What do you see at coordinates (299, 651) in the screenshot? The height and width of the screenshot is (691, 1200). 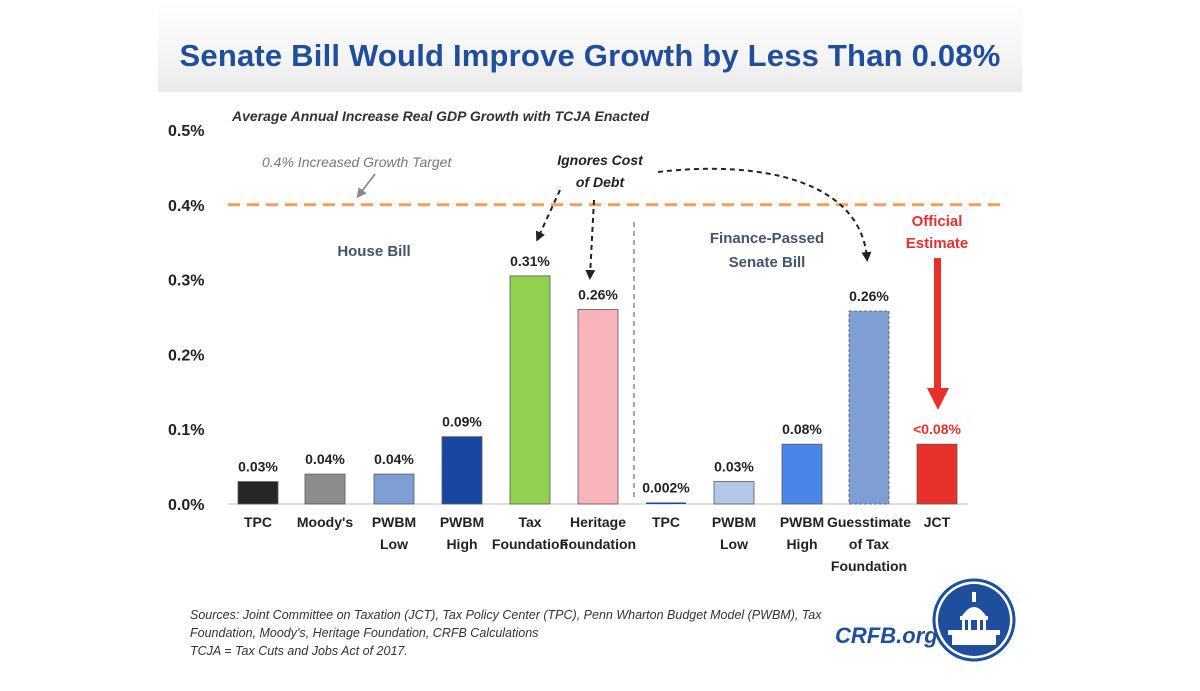 I see `sources-line-3: TCJA = Tax Cuts and Jobs Act of 2017.` at bounding box center [299, 651].